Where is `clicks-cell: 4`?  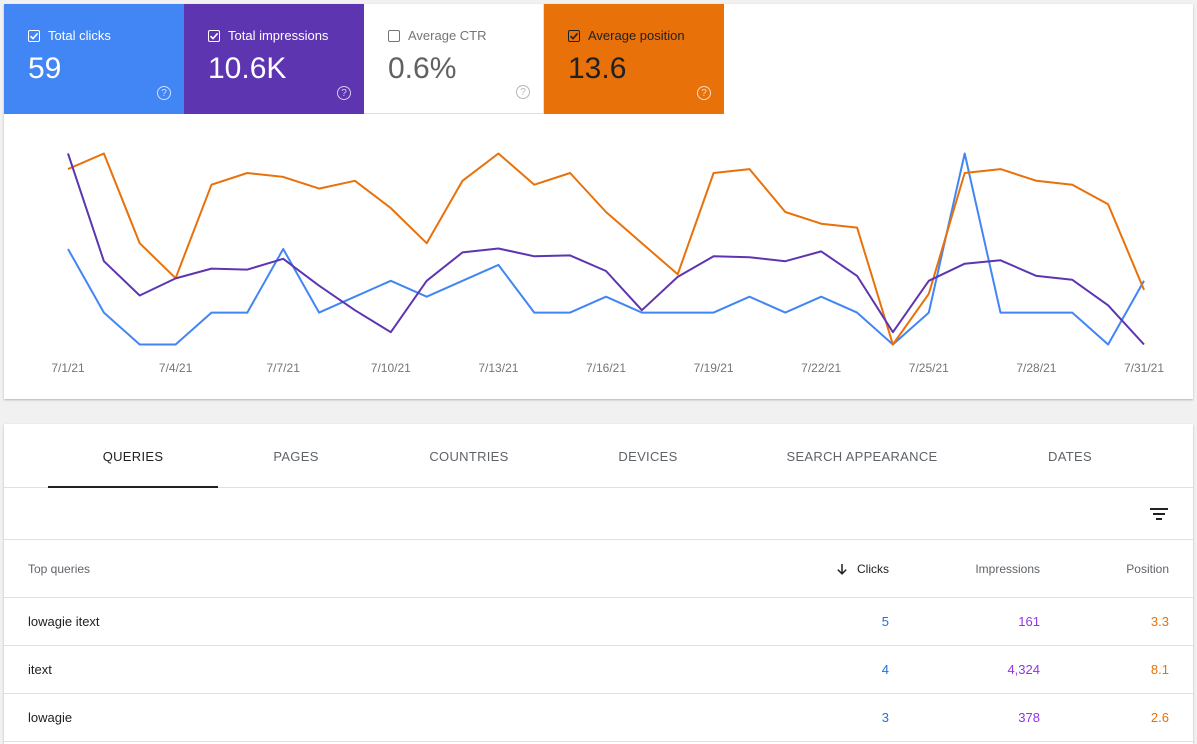
clicks-cell: 4 is located at coordinates (885, 669).